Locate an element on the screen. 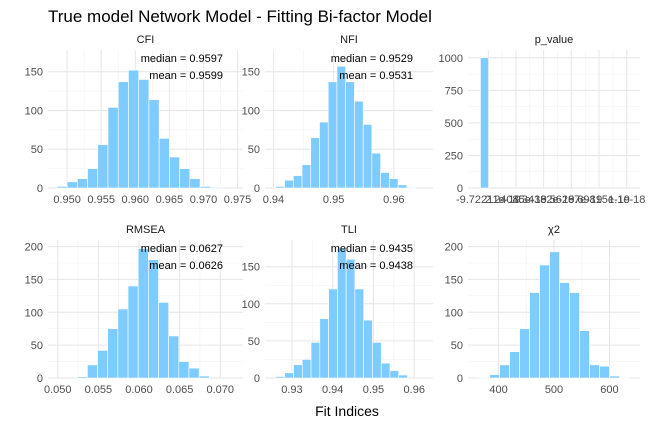 The image size is (650, 426). mean-annotation: mean = 0.0626 is located at coordinates (186, 266).